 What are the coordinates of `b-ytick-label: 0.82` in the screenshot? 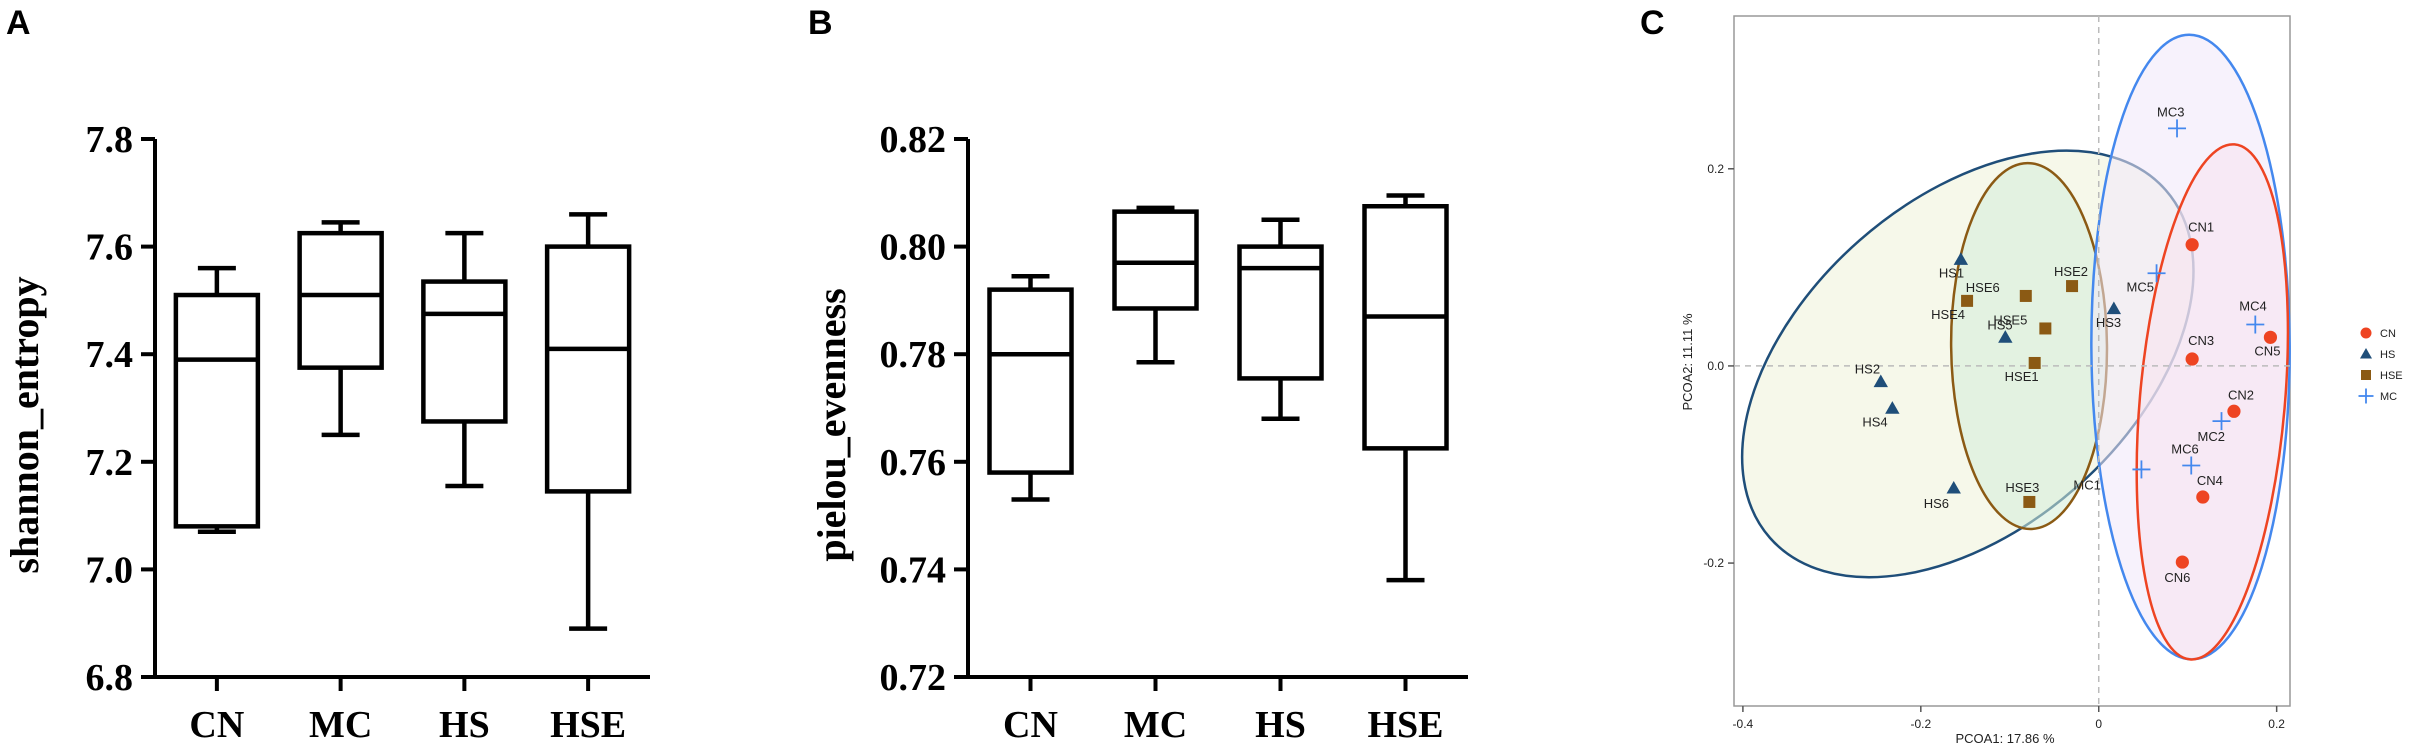 It's located at (913, 140).